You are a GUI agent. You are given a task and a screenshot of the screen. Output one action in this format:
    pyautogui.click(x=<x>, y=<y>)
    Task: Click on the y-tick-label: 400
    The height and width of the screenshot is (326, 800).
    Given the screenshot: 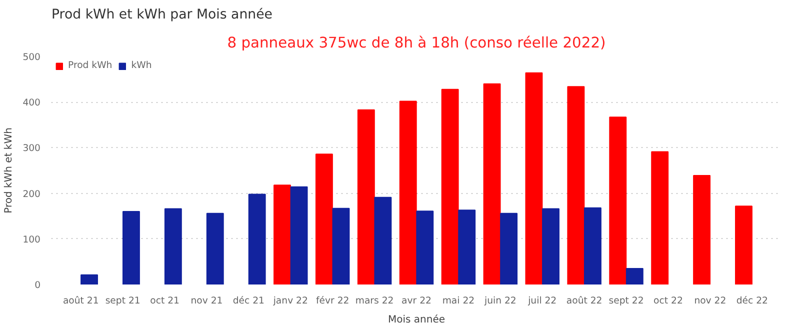 What is the action you would take?
    pyautogui.click(x=31, y=103)
    